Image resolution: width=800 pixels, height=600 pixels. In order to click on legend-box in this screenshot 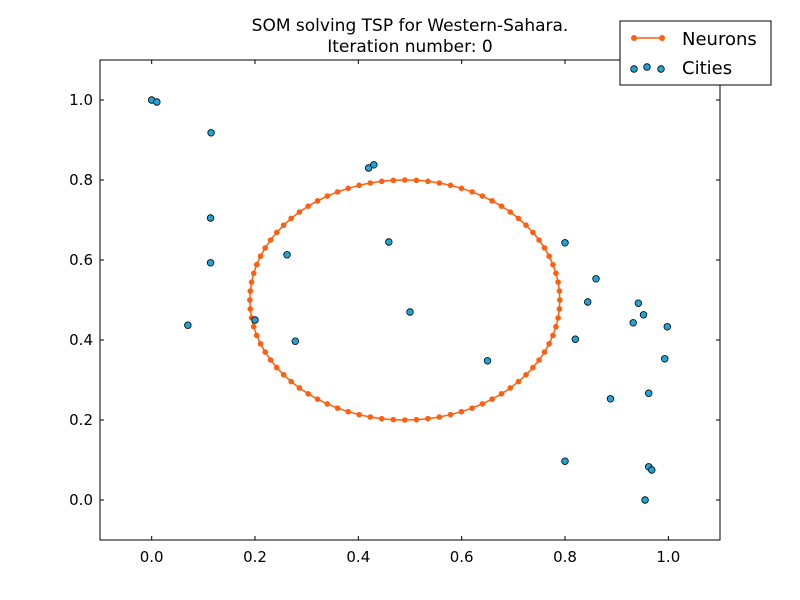, I will do `click(695, 53)`.